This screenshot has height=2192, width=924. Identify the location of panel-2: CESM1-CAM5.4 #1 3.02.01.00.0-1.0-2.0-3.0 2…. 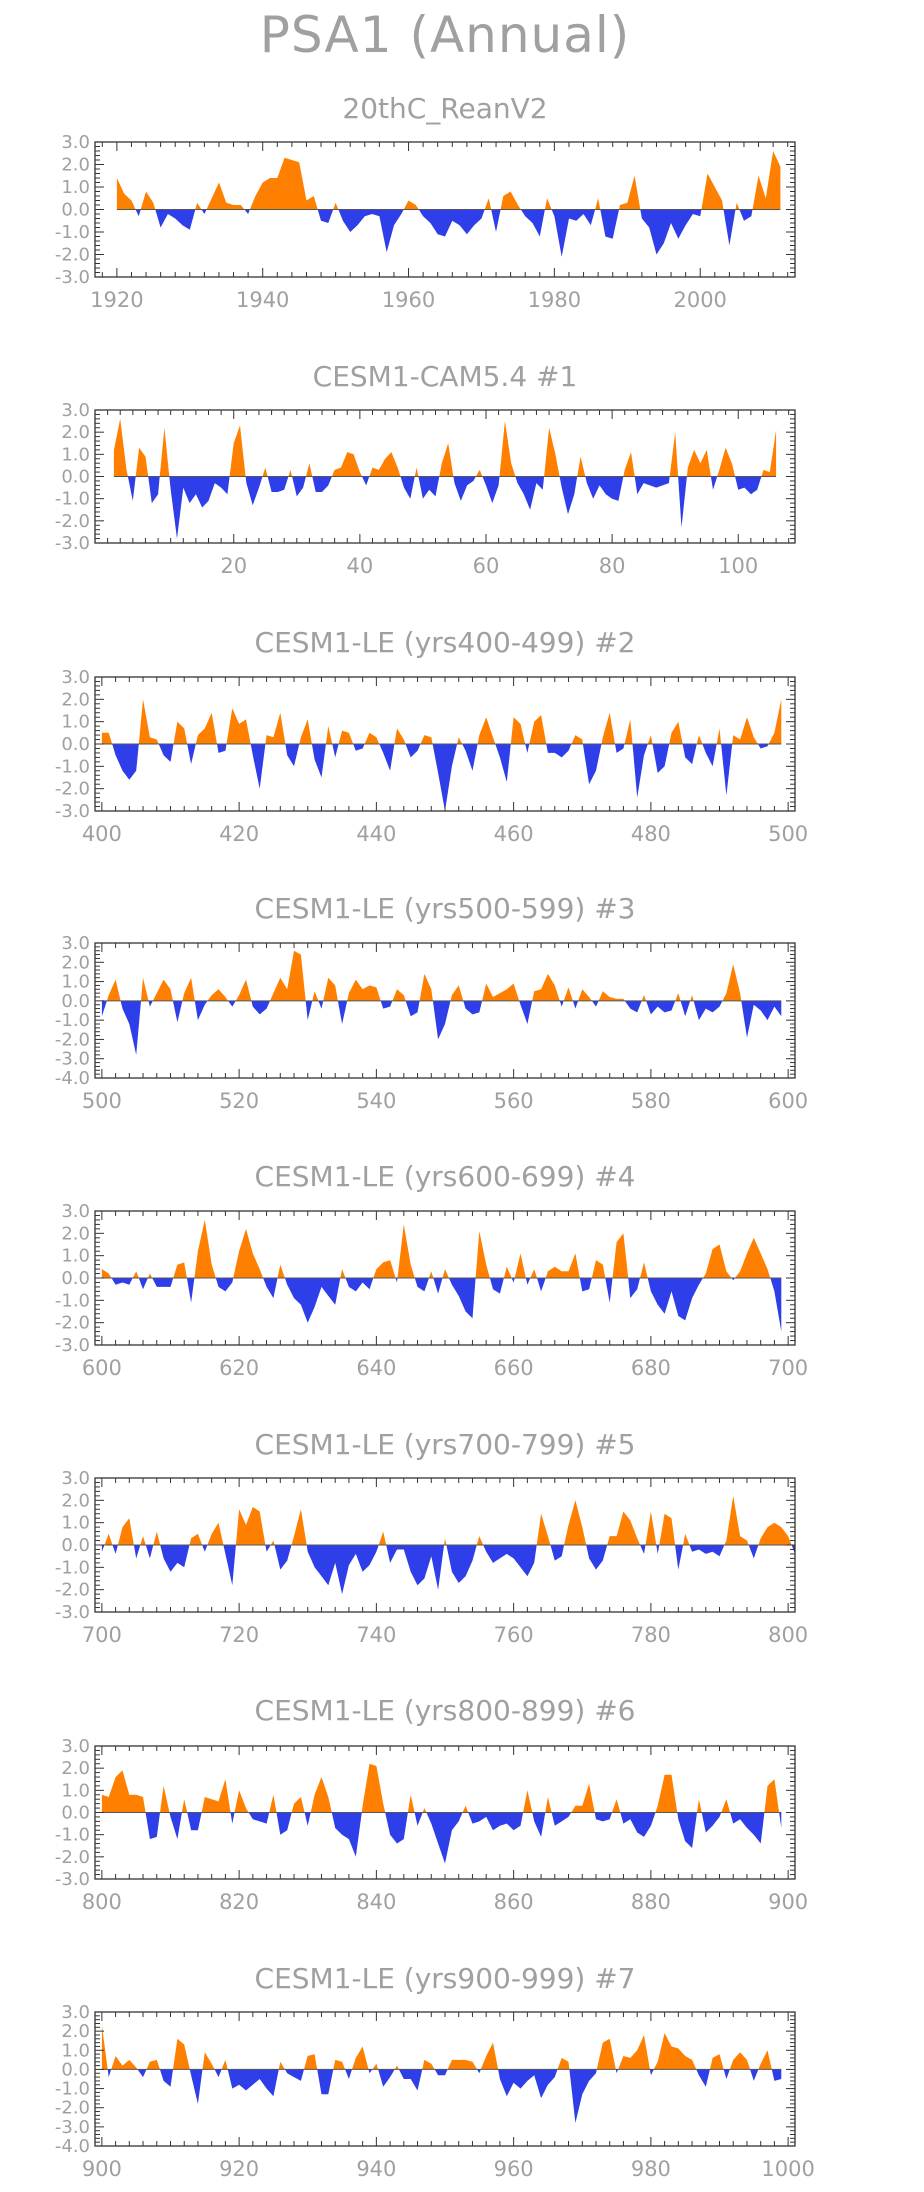
(425, 469).